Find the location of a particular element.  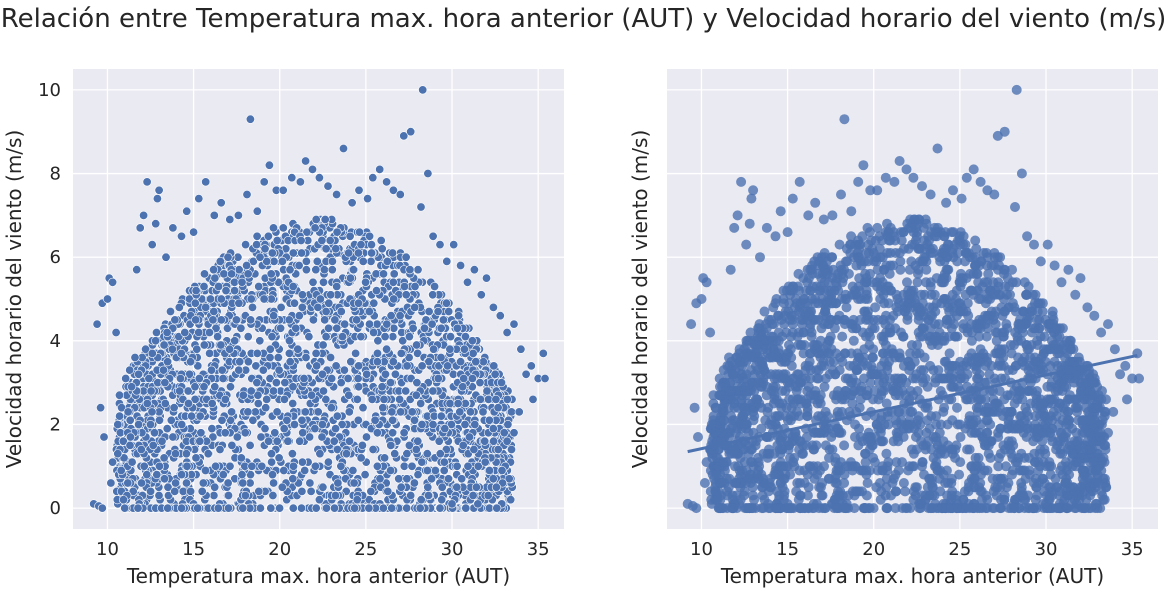

y-tick-label: 2 is located at coordinates (55, 424).